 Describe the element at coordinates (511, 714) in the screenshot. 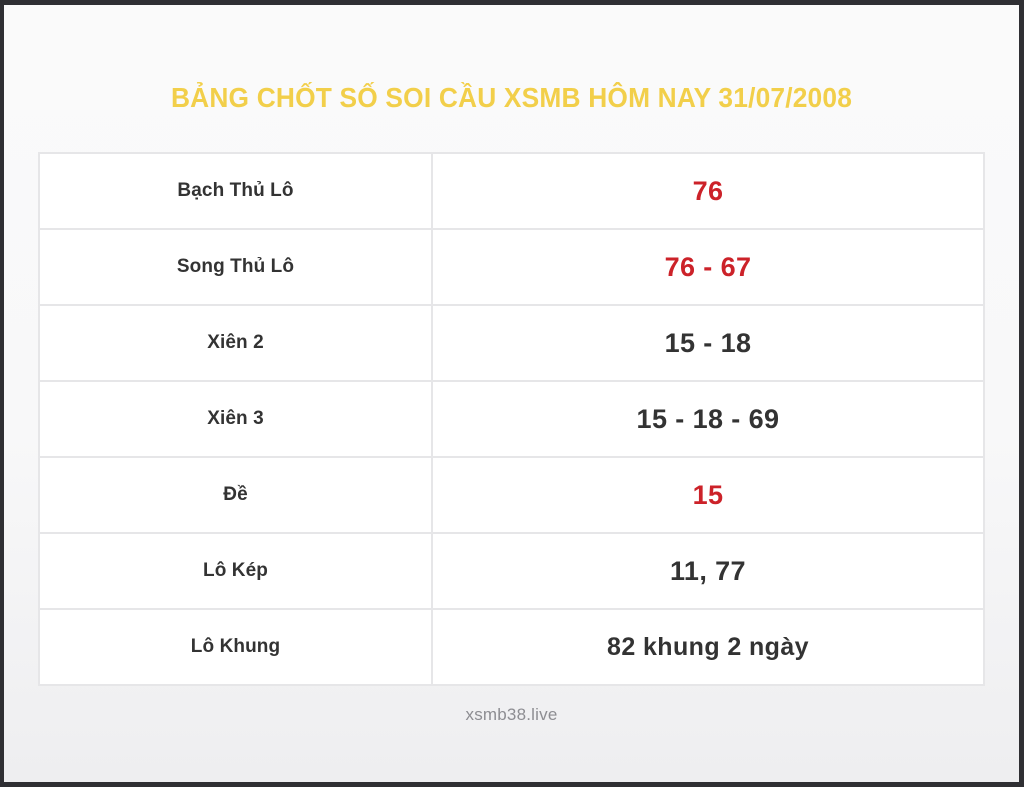

I see `site-watermark: xsmb38.live` at that location.